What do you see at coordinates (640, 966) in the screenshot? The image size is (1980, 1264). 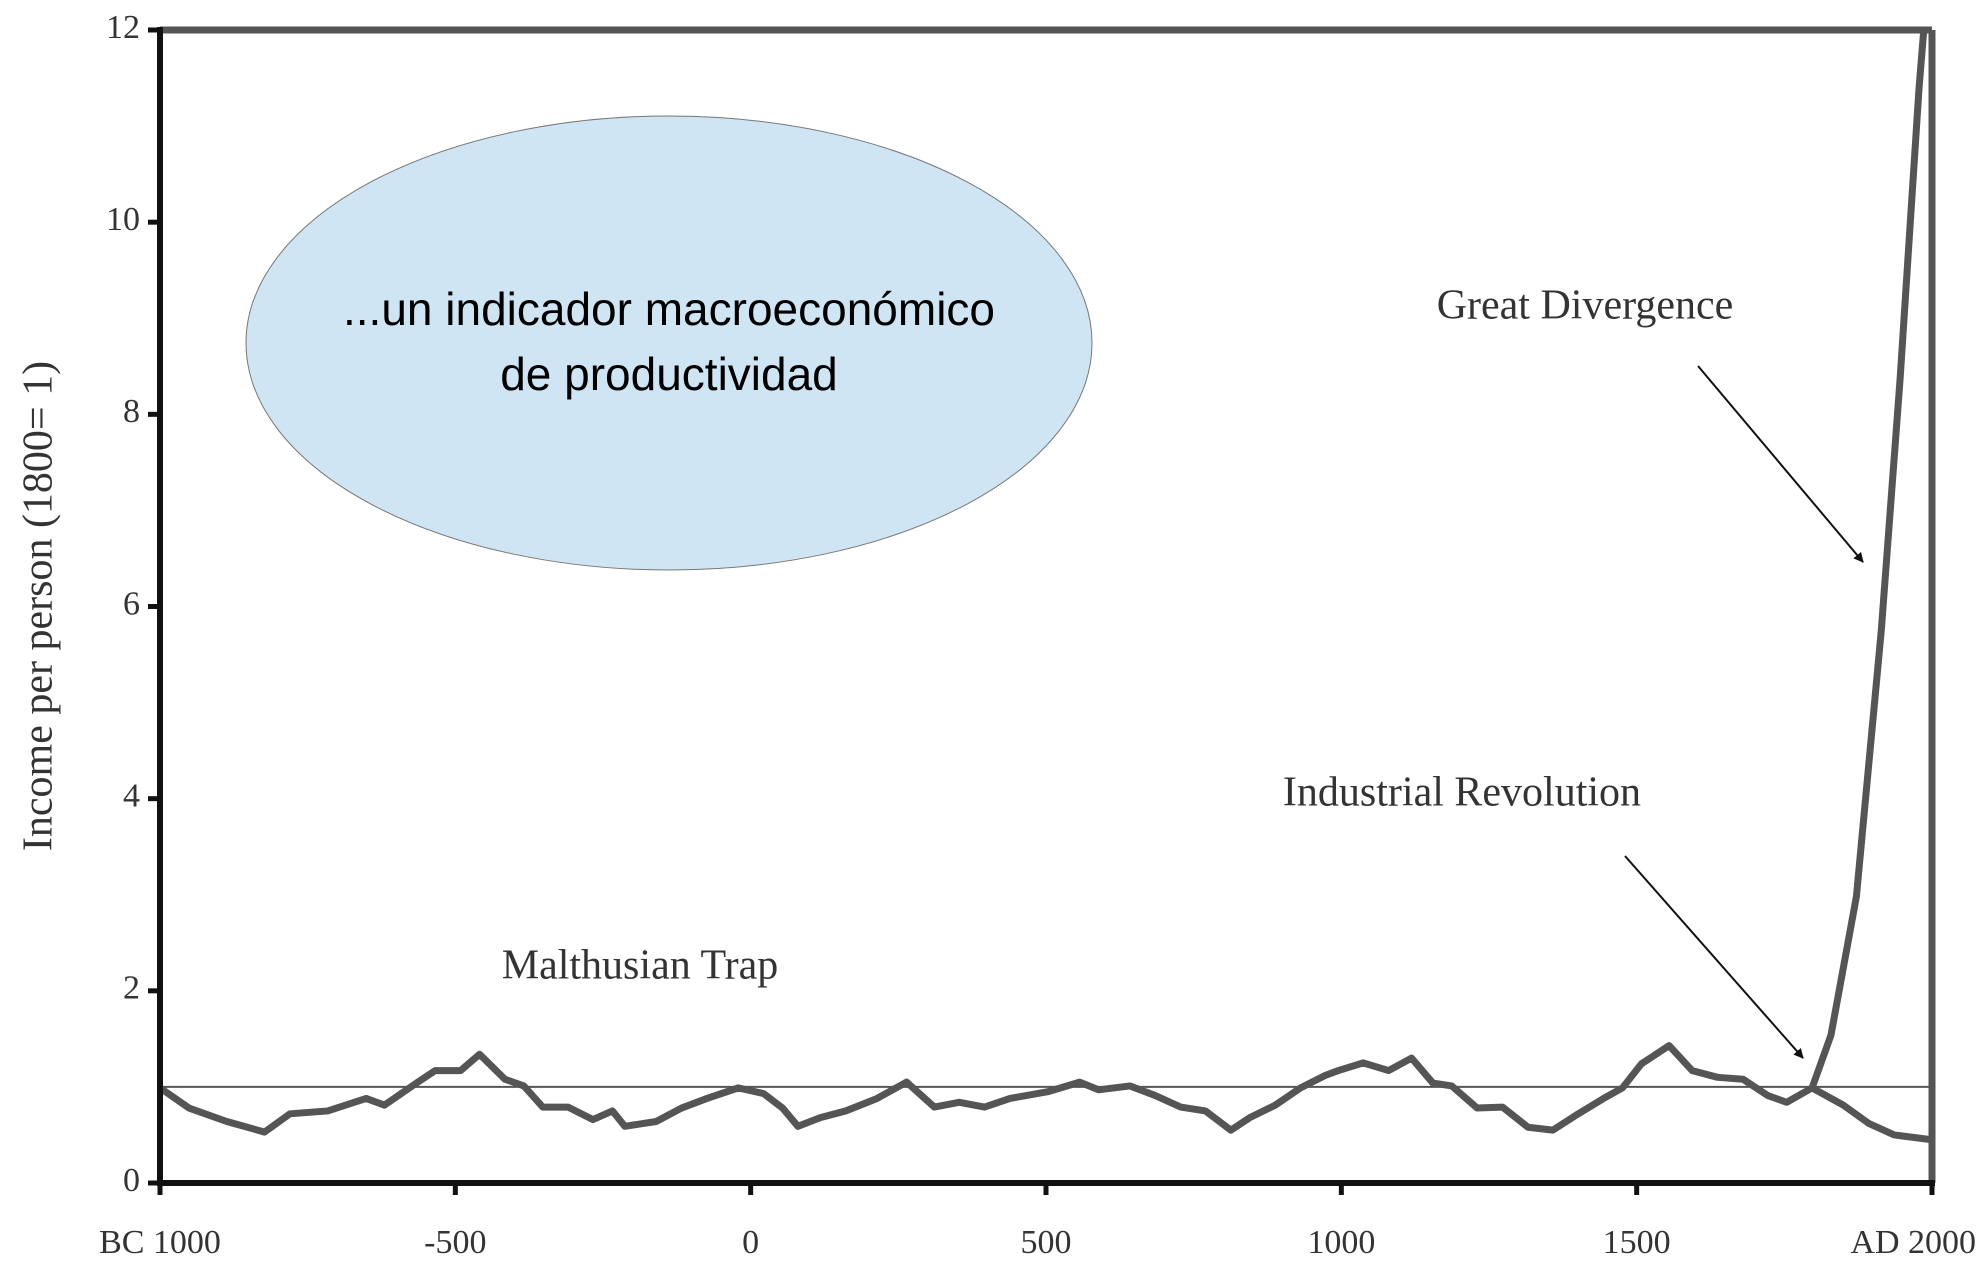 I see `annotation: Malthusian Trap` at bounding box center [640, 966].